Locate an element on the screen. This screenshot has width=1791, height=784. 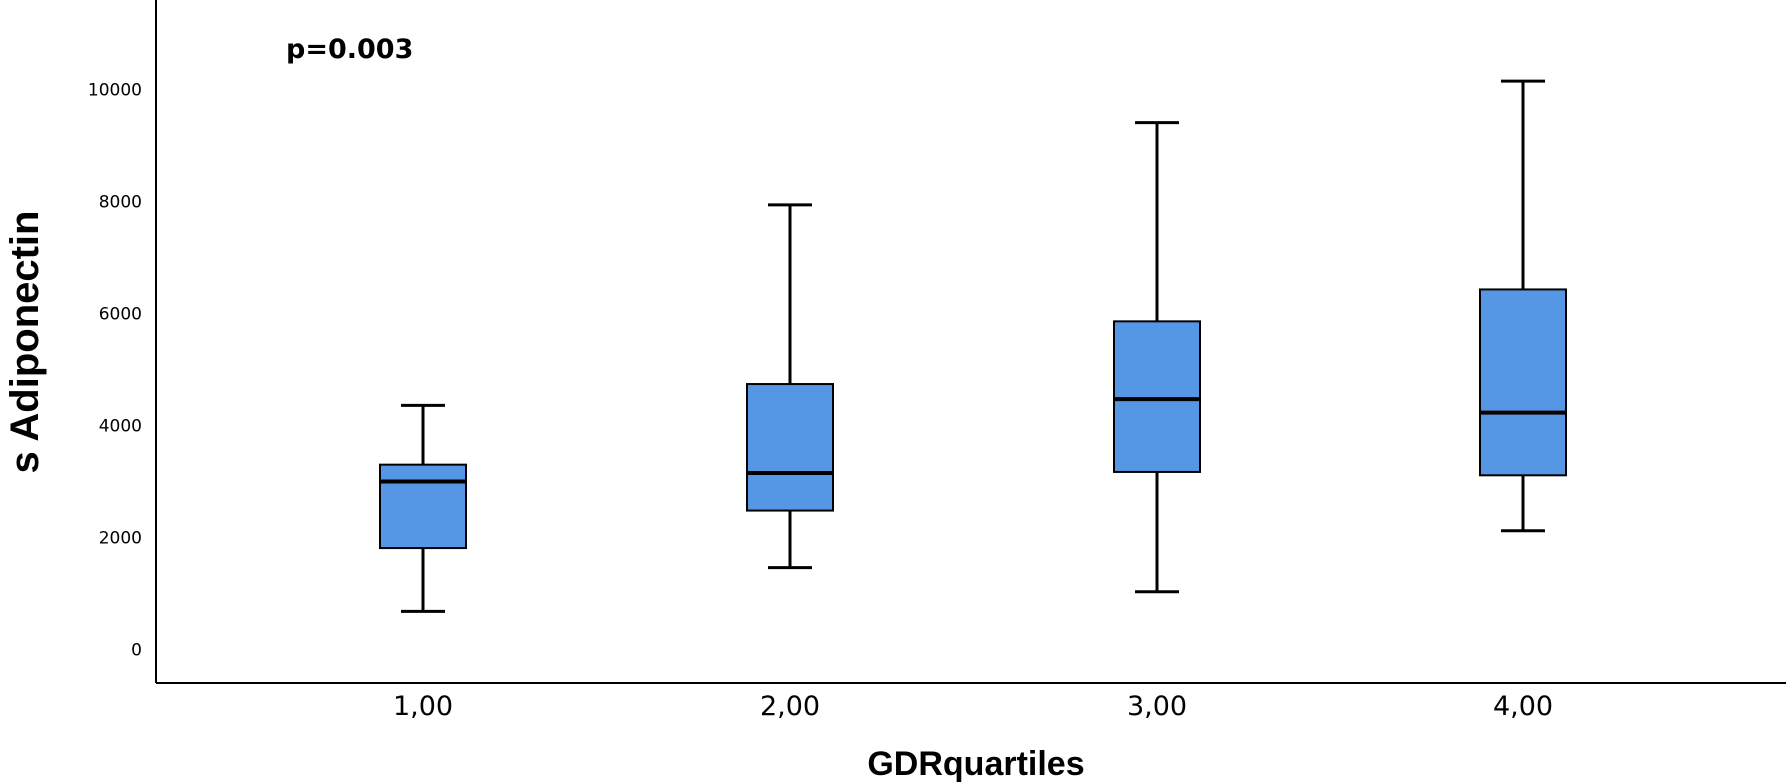
y-tick-label: 8000 is located at coordinates (120, 203).